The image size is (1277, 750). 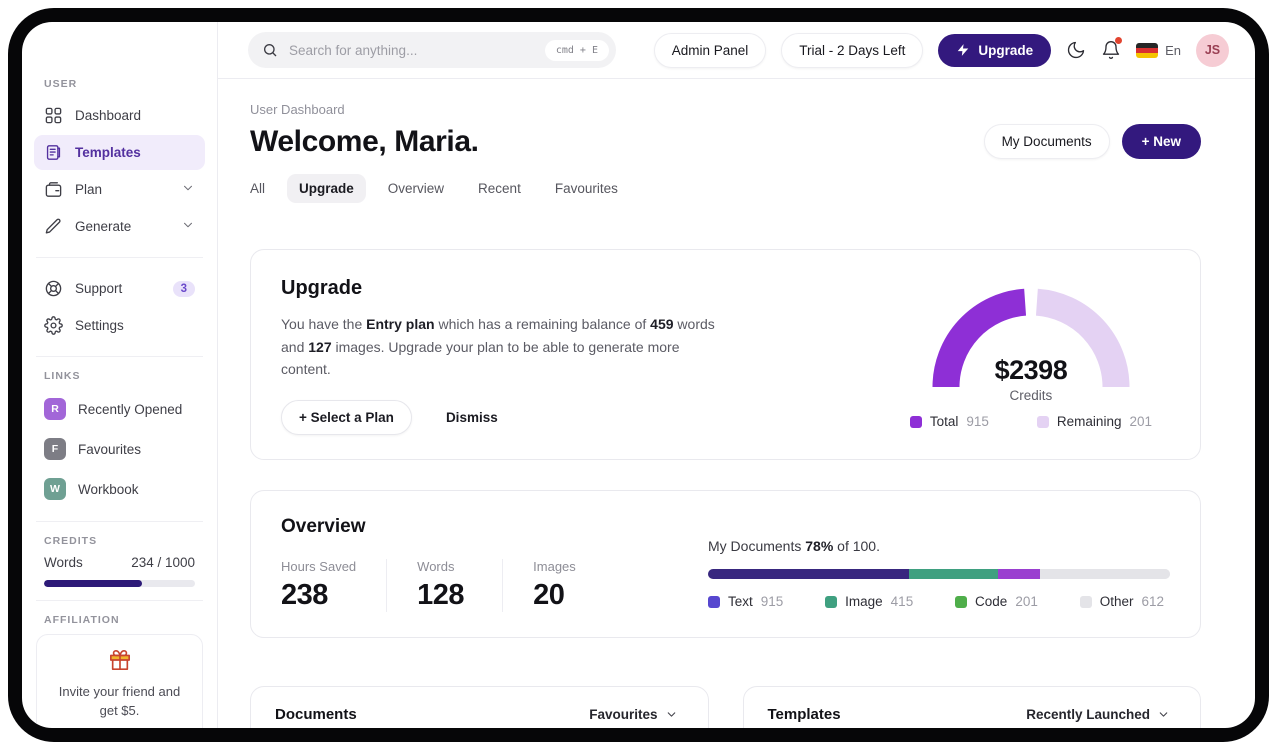 I want to click on sidebar-item-label: Templates, so click(x=108, y=152).